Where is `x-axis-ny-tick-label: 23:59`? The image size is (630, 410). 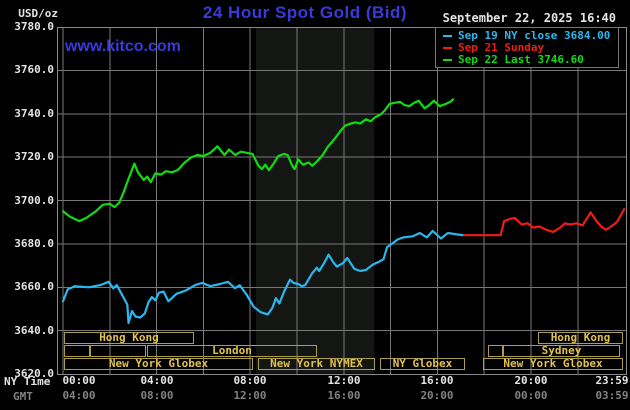 x-axis-ny-tick-label: 23:59 is located at coordinates (612, 380).